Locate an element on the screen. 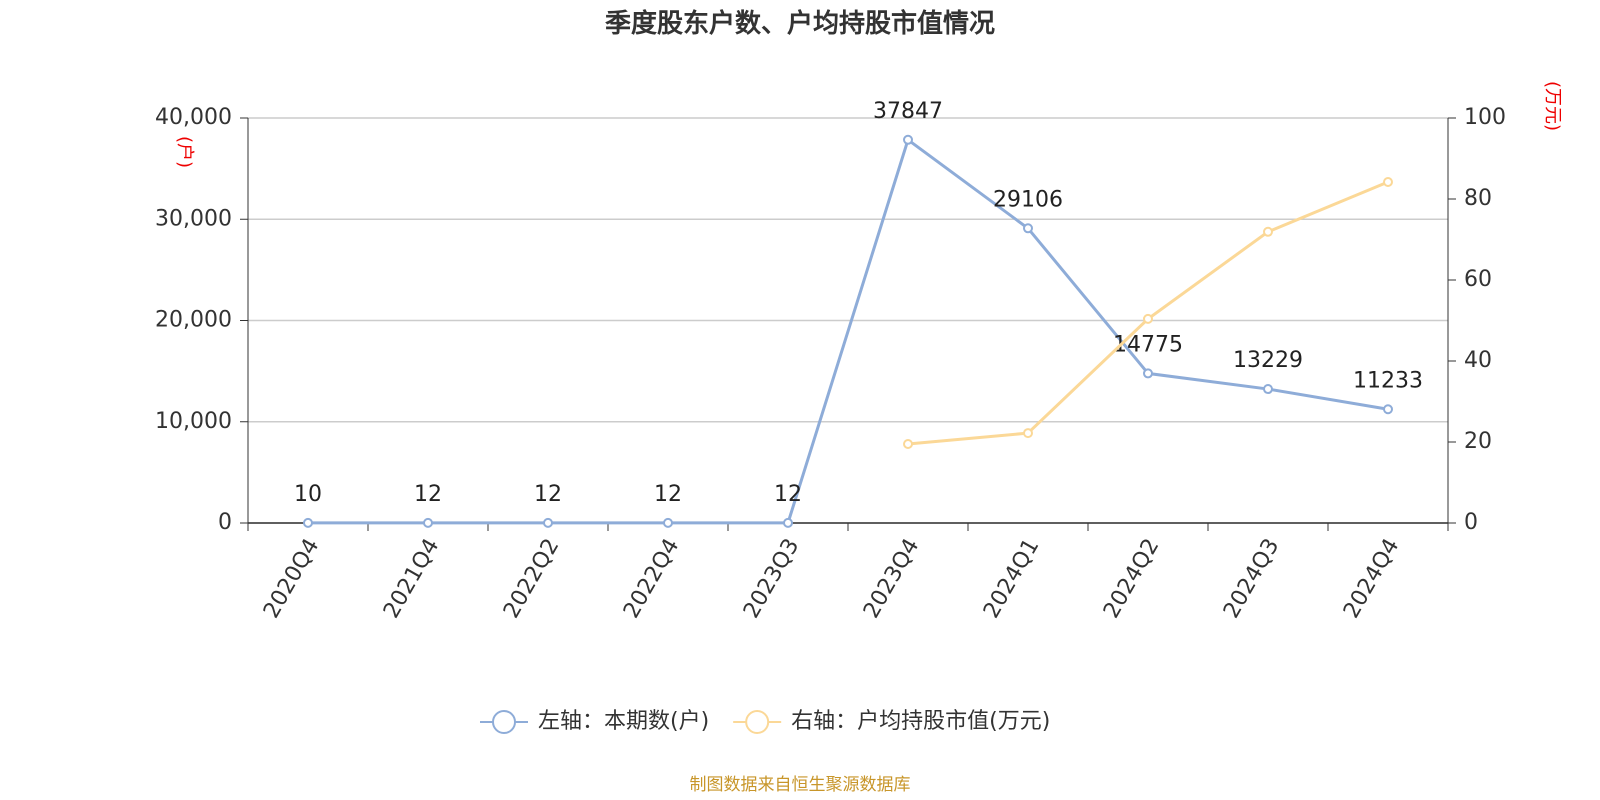 This screenshot has width=1600, height=800. y-tick-label: 10,000 is located at coordinates (193, 421).